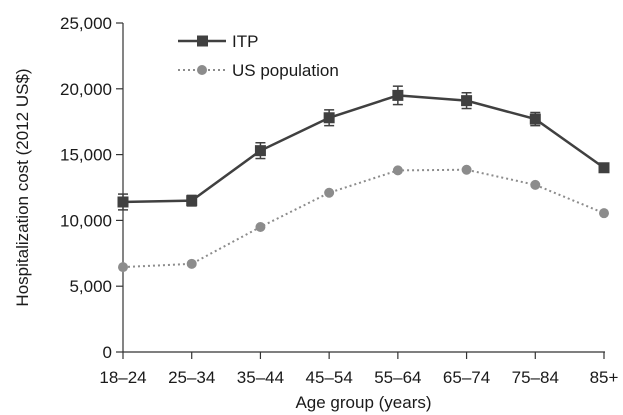 The width and height of the screenshot is (623, 415). I want to click on x-tick-label: 75–84, so click(535, 377).